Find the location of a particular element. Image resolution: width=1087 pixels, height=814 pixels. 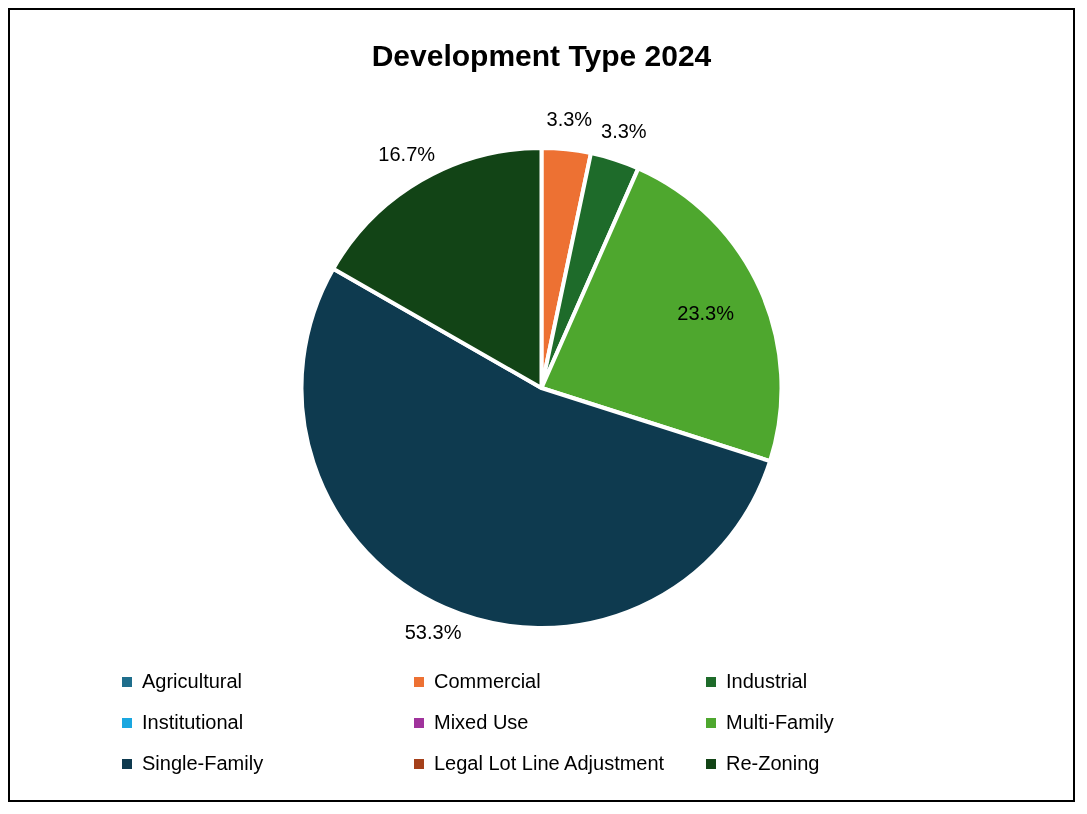

legend-label: Industrial is located at coordinates (767, 681).